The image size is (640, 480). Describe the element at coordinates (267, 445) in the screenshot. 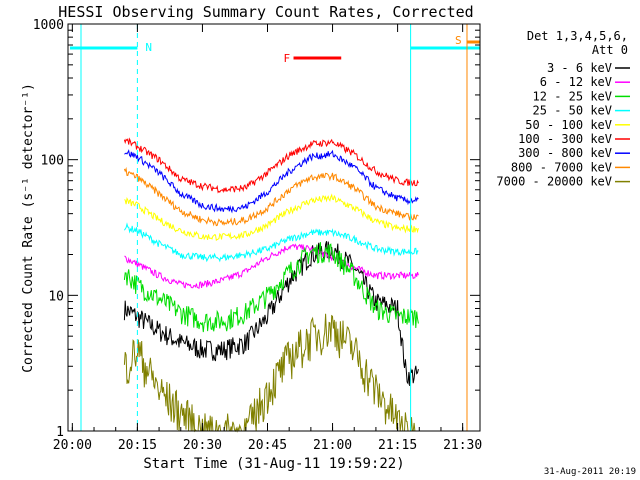

I see `x-tick-label: 20:45` at that location.